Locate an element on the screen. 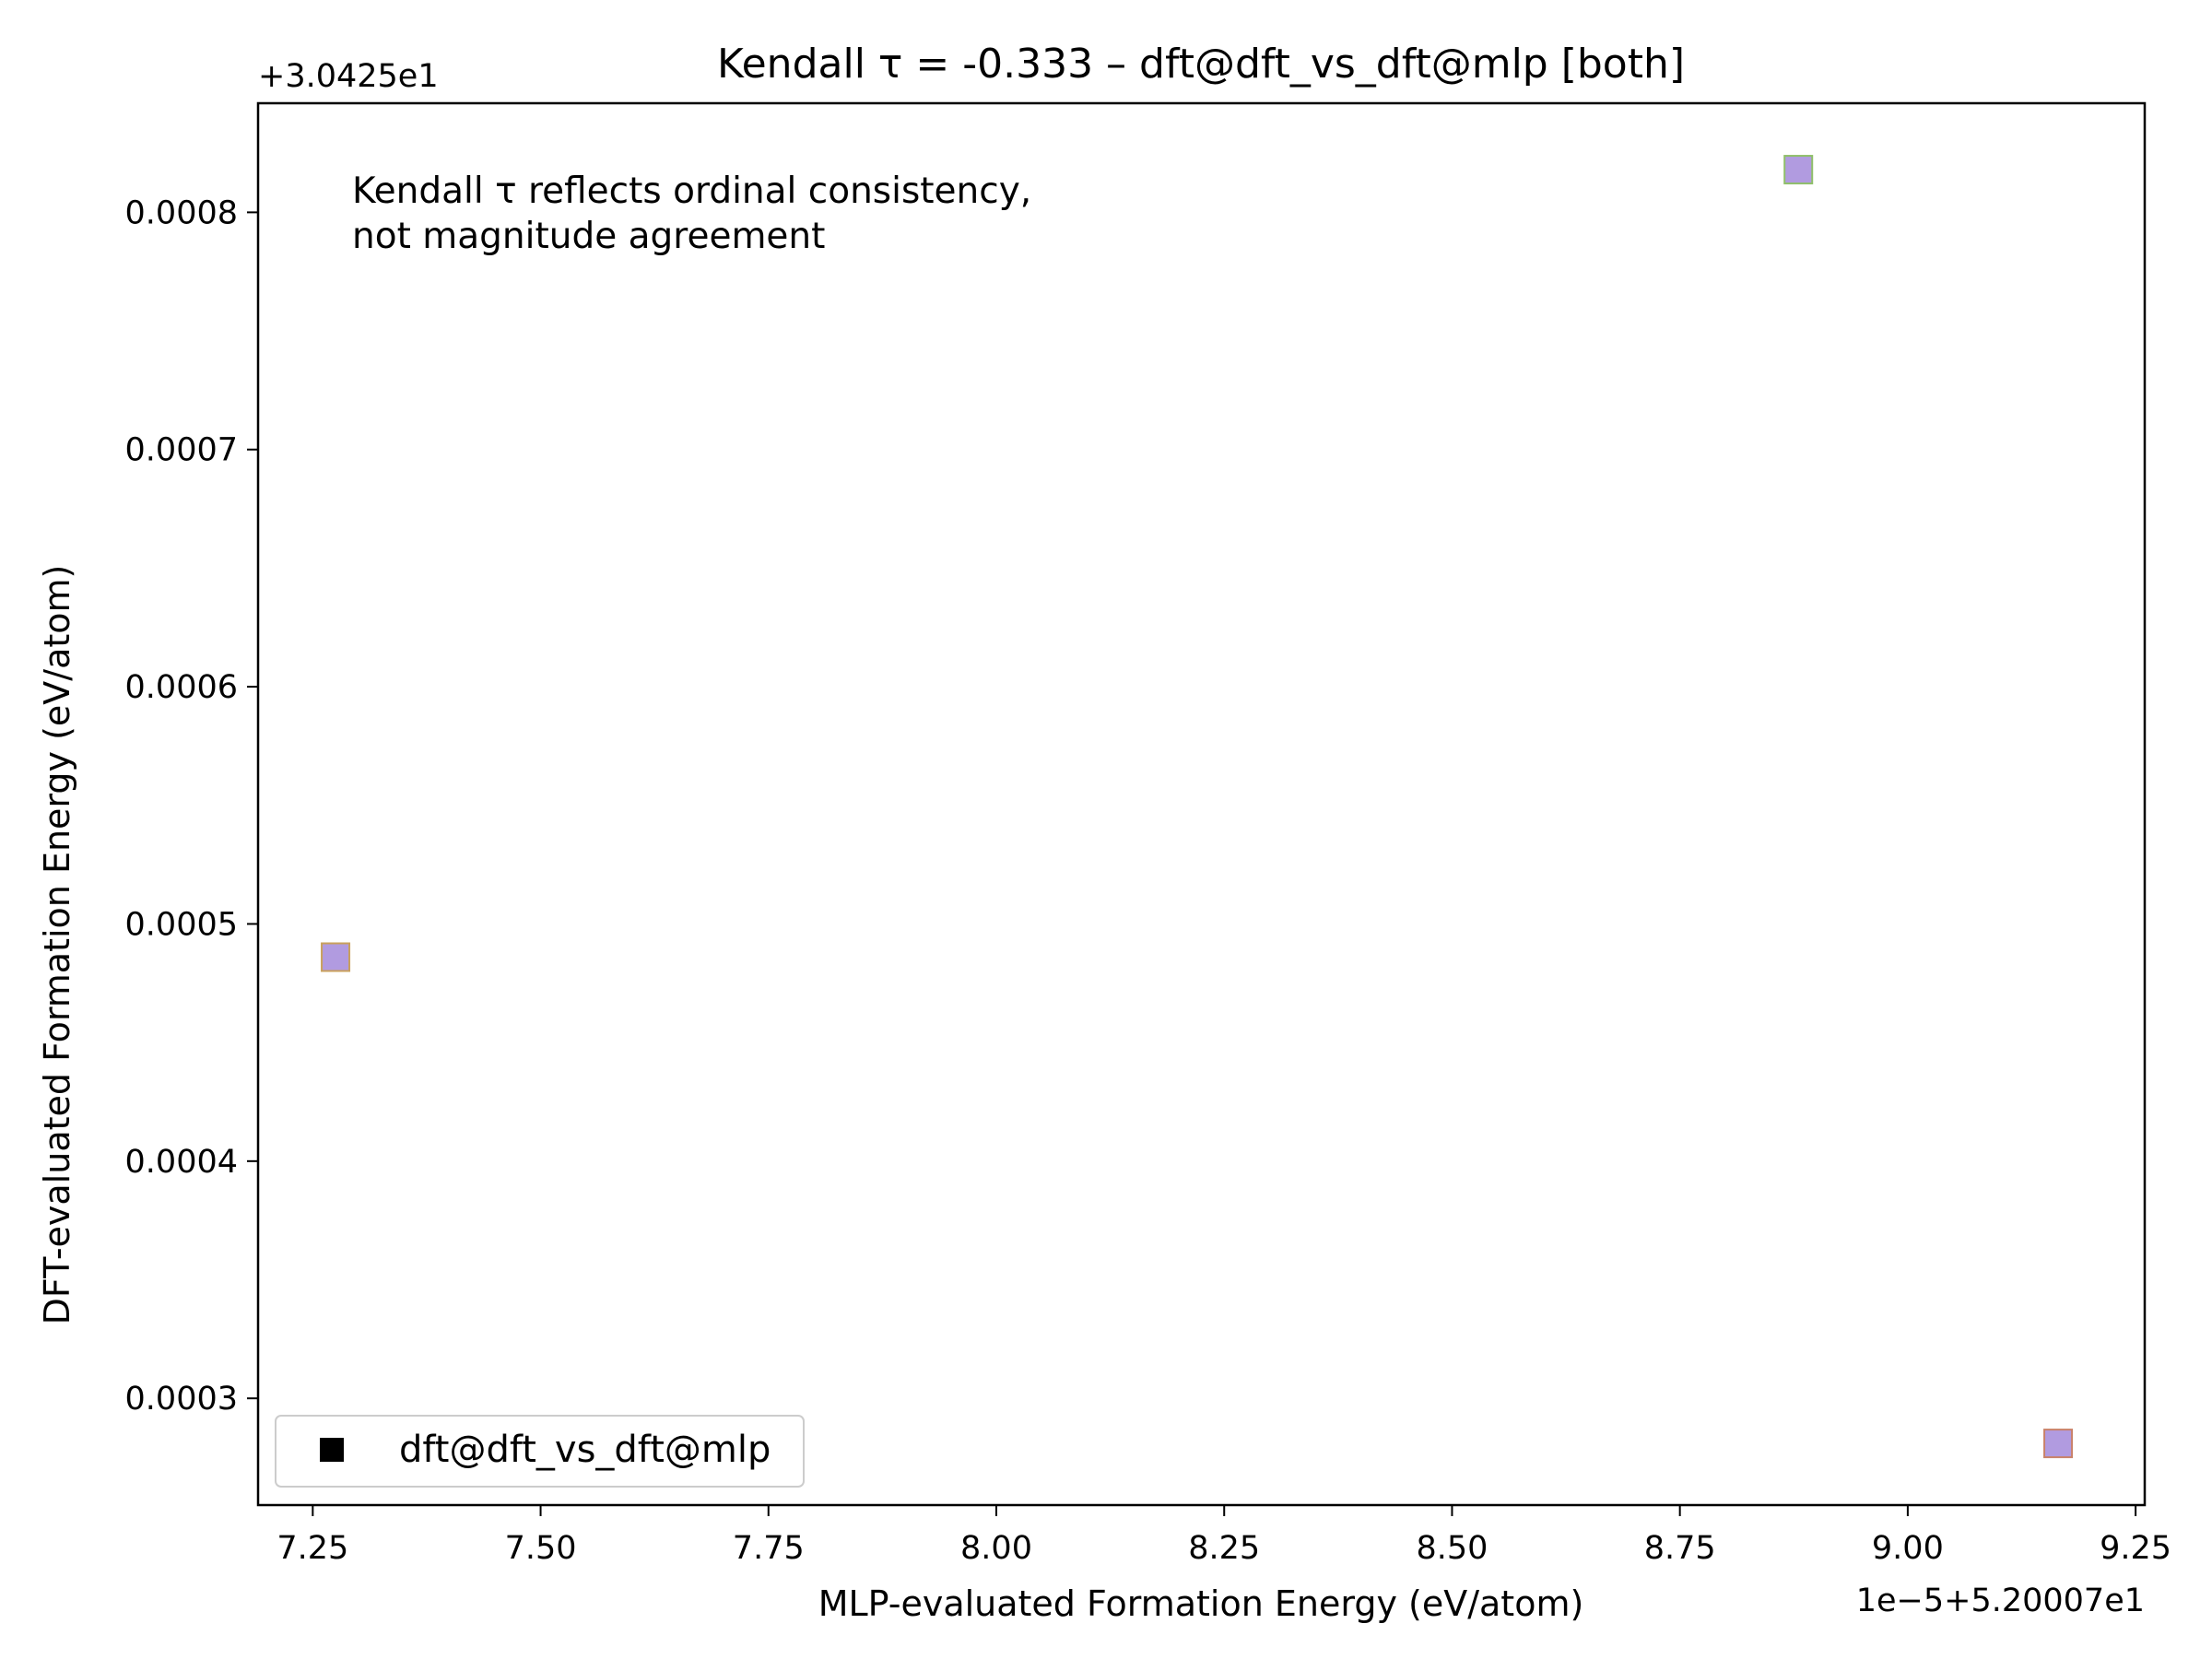  legend-box is located at coordinates (540, 1451).